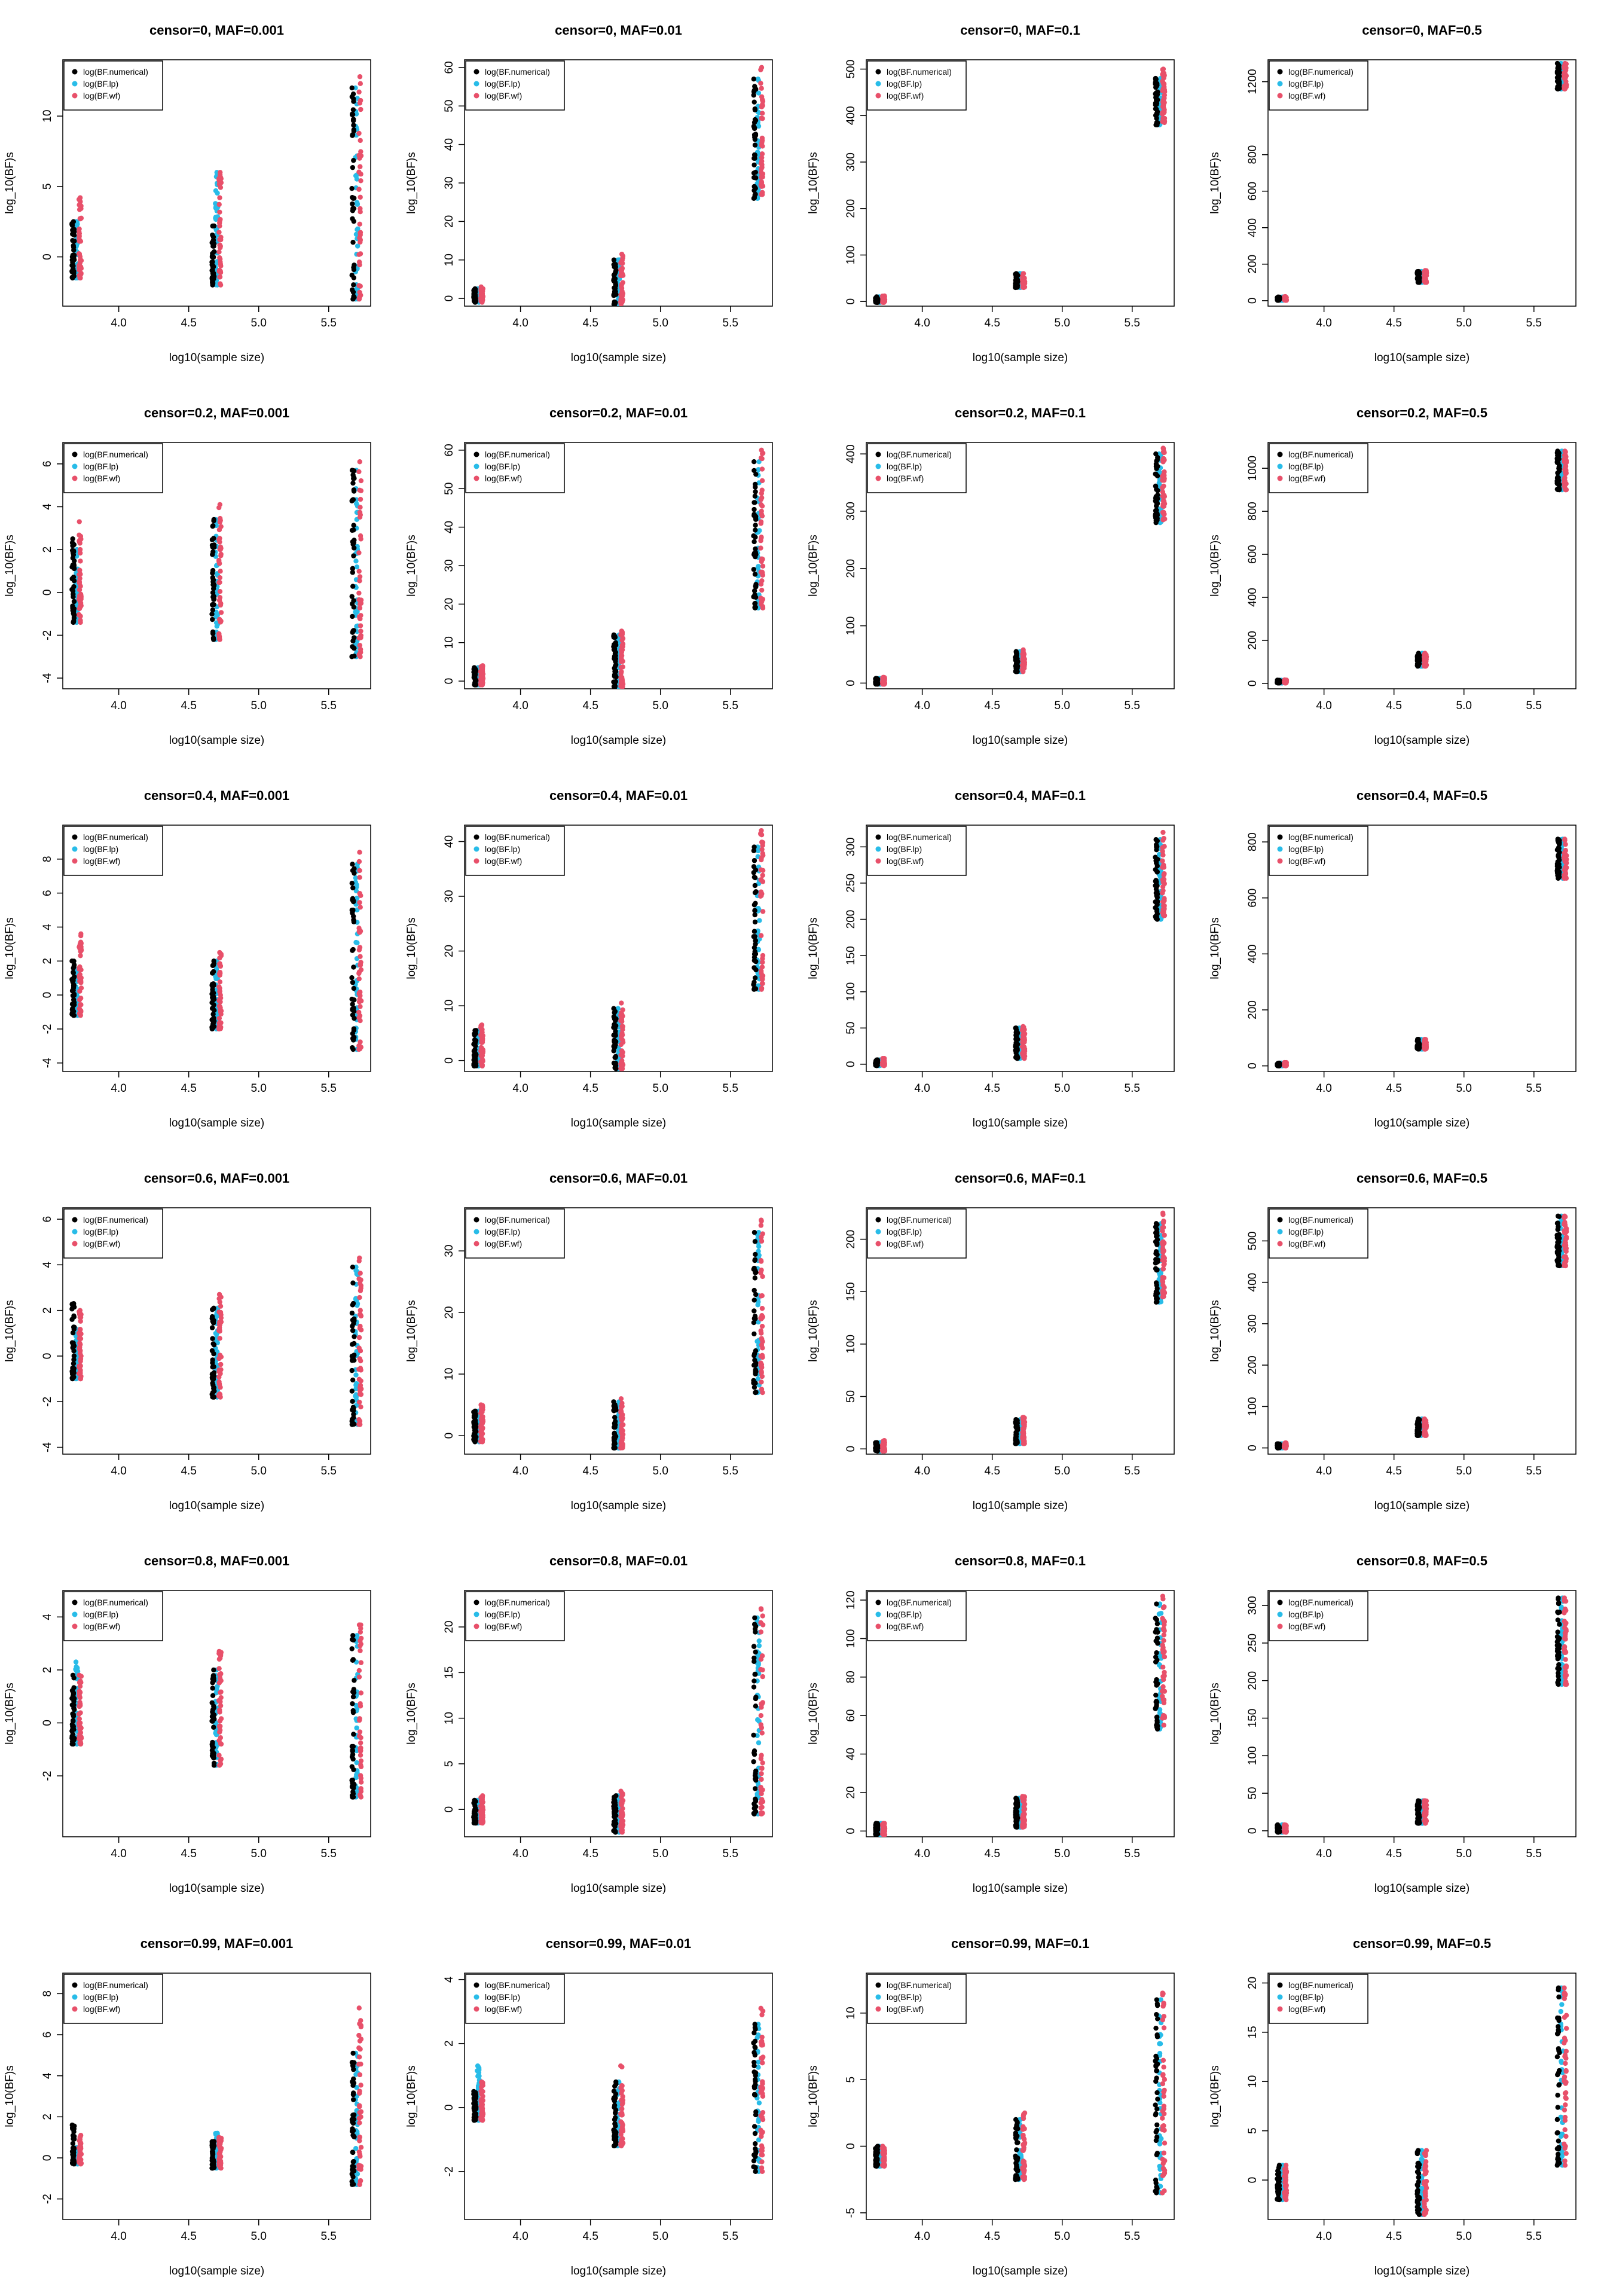 Image resolution: width=1607 pixels, height=2296 pixels. What do you see at coordinates (618, 30) in the screenshot?
I see `chart-title: censor=0, MAF=0.01` at bounding box center [618, 30].